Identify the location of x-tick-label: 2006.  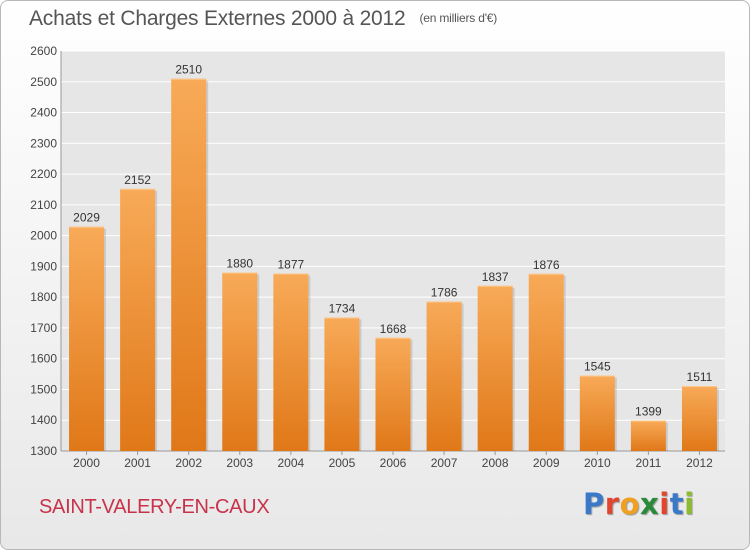
(393, 463).